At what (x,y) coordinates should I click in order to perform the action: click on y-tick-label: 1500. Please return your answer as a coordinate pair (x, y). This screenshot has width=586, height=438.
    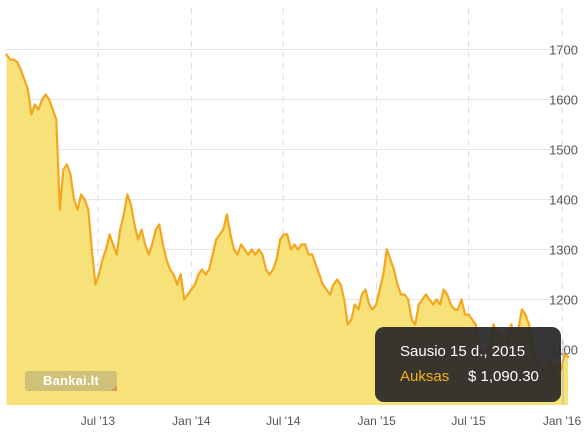
    Looking at the image, I should click on (563, 150).